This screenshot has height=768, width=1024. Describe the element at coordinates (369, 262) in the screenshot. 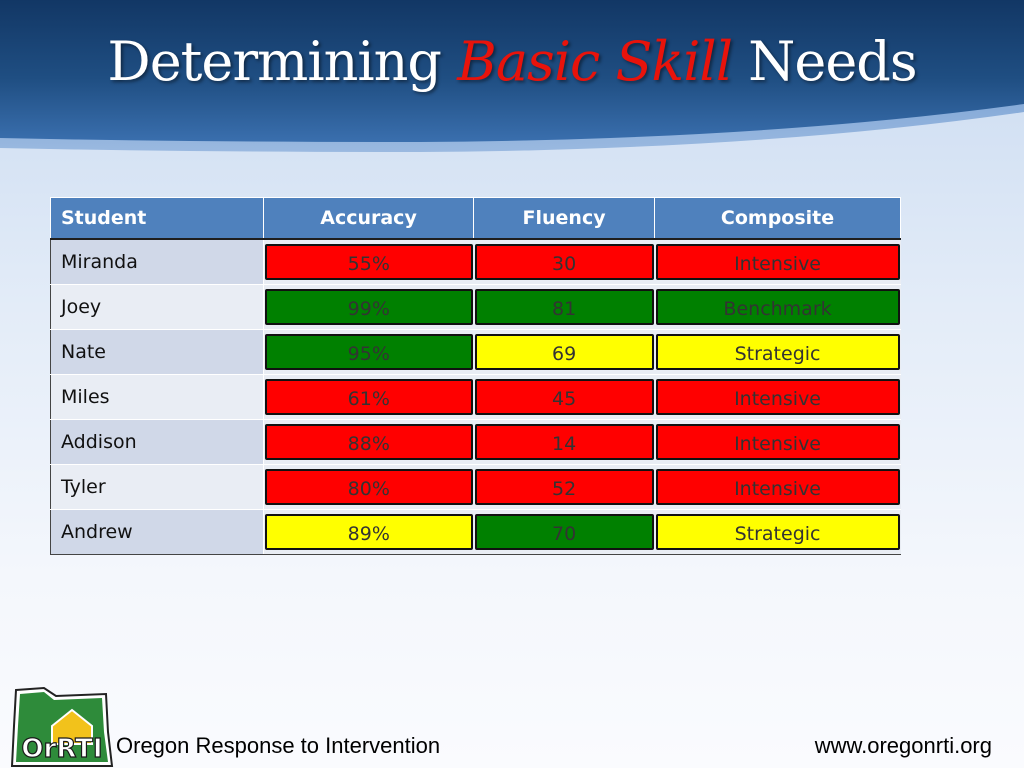

I see `accuracy-chip: 55%` at that location.